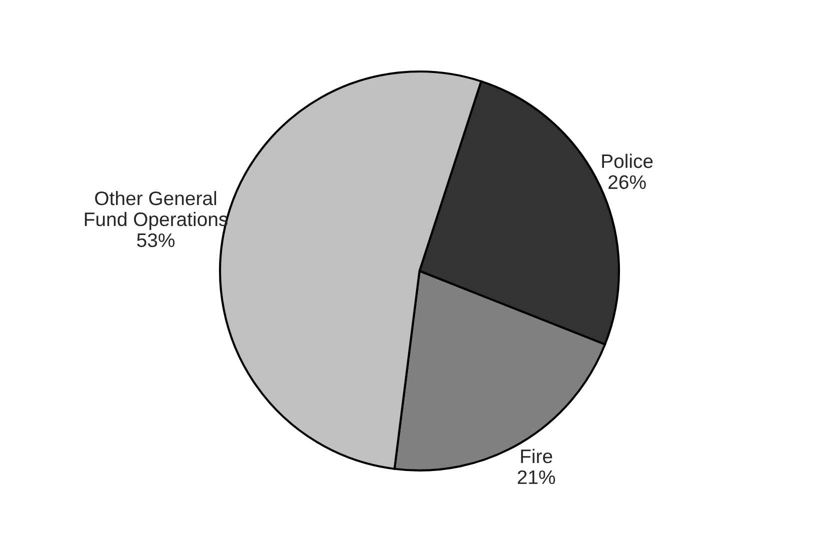 This screenshot has width=839, height=542. What do you see at coordinates (156, 240) in the screenshot?
I see `data-label: 53%` at bounding box center [156, 240].